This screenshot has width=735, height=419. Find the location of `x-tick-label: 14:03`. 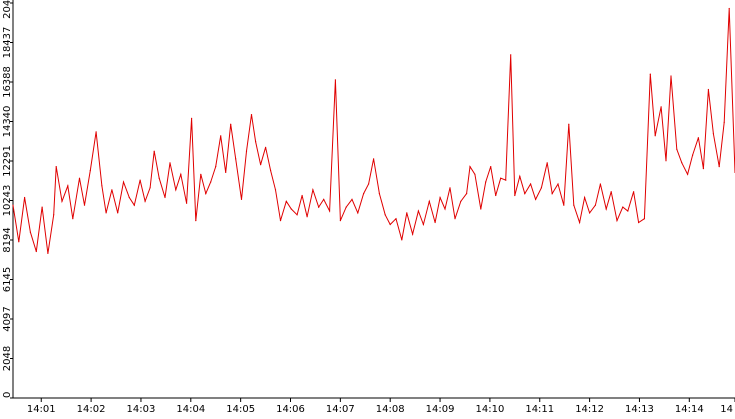

x-tick-label: 14:03 is located at coordinates (141, 409).